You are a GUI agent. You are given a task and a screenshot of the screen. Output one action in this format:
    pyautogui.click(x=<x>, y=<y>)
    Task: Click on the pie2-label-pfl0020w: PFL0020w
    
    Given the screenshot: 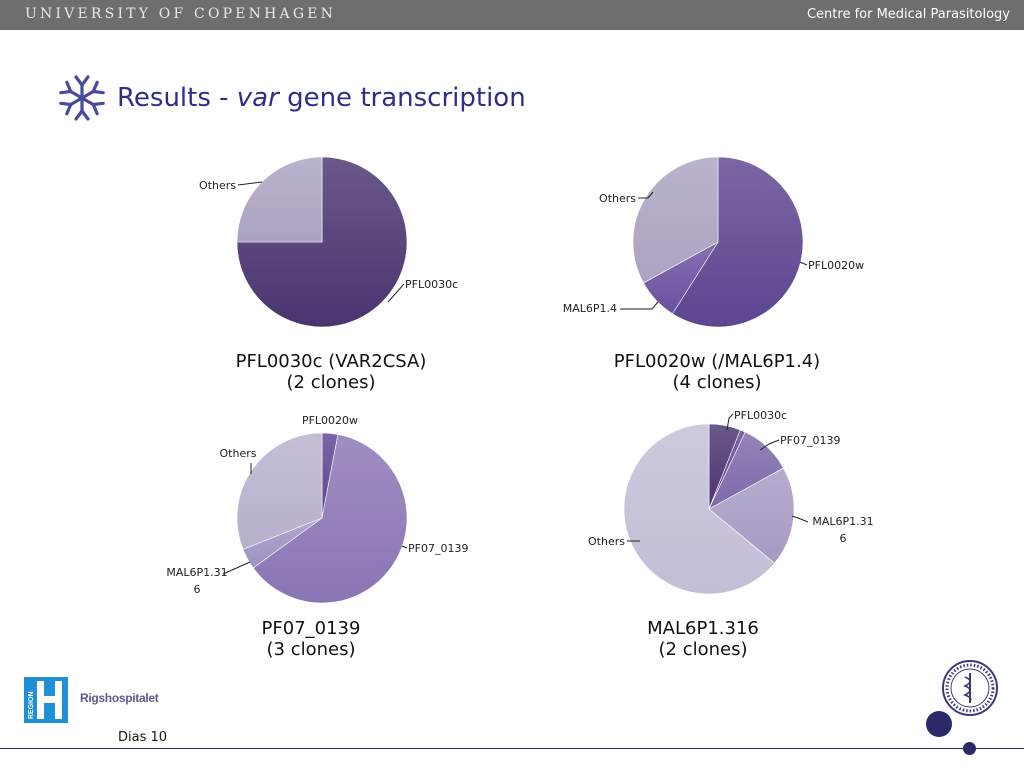 What is the action you would take?
    pyautogui.click(x=836, y=265)
    